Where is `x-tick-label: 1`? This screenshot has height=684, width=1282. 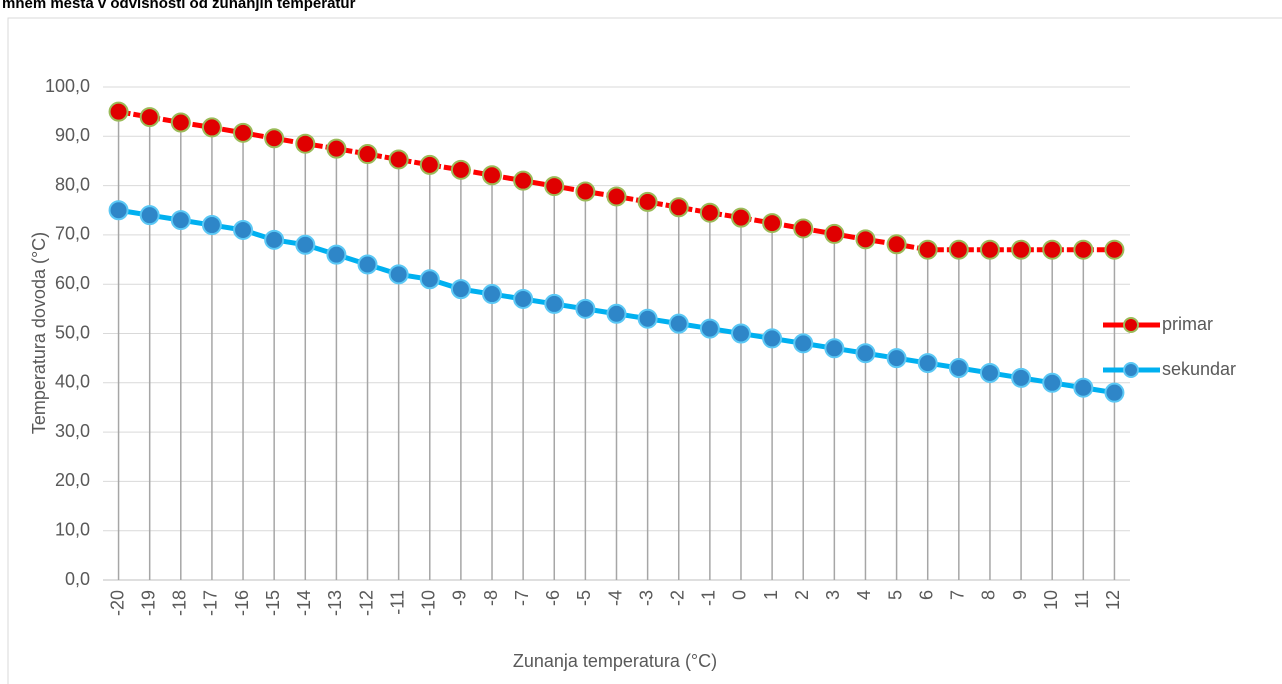
x-tick-label: 1 is located at coordinates (771, 595).